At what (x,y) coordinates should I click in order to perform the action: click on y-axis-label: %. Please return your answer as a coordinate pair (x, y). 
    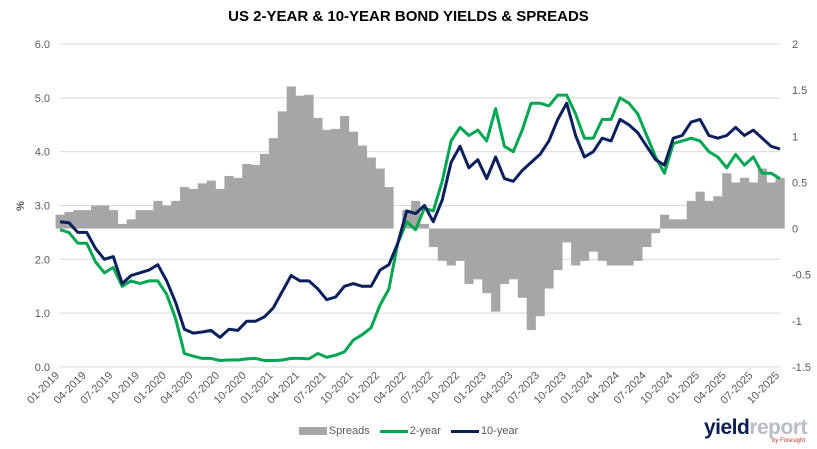
    Looking at the image, I should click on (21, 206).